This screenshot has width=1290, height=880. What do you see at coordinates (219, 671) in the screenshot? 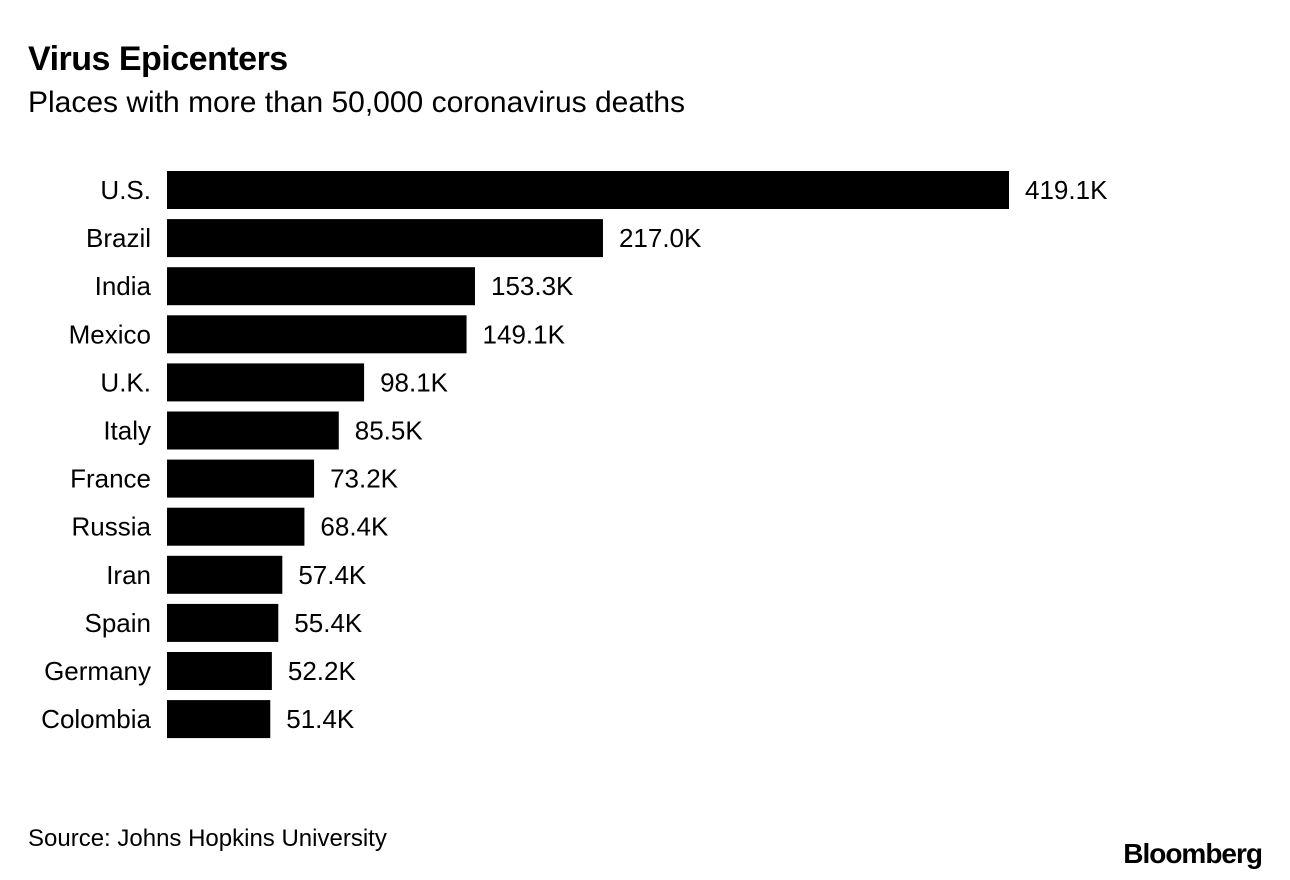
I see `bar-germany` at bounding box center [219, 671].